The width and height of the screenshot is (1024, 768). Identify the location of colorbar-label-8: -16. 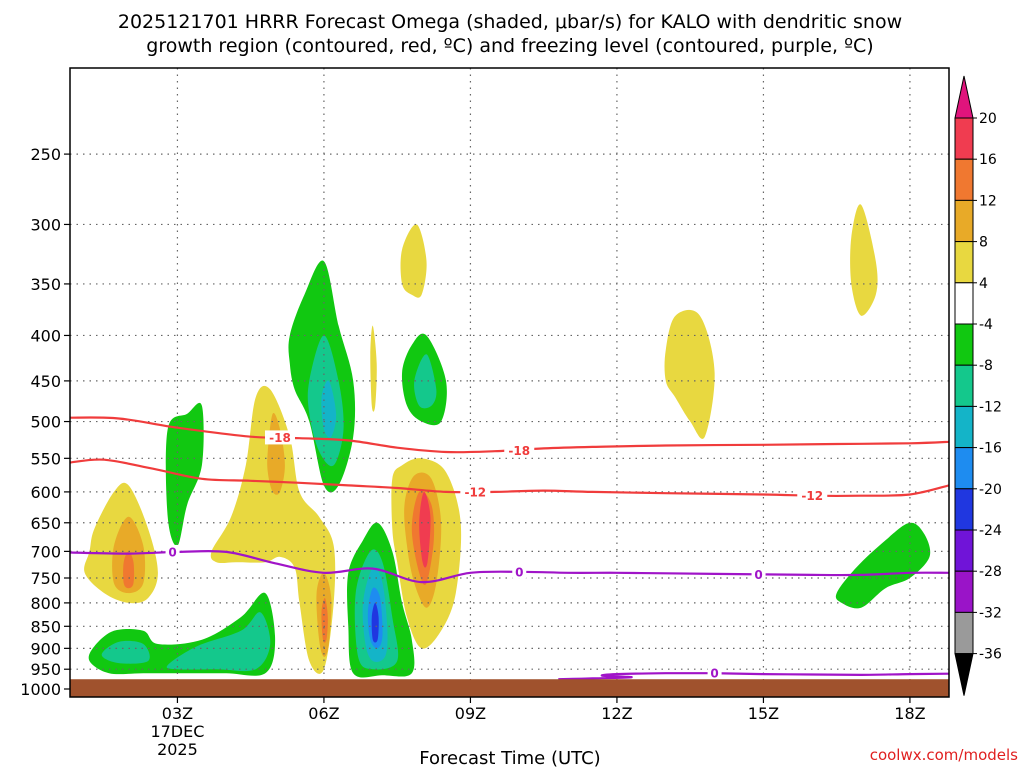
(990, 449).